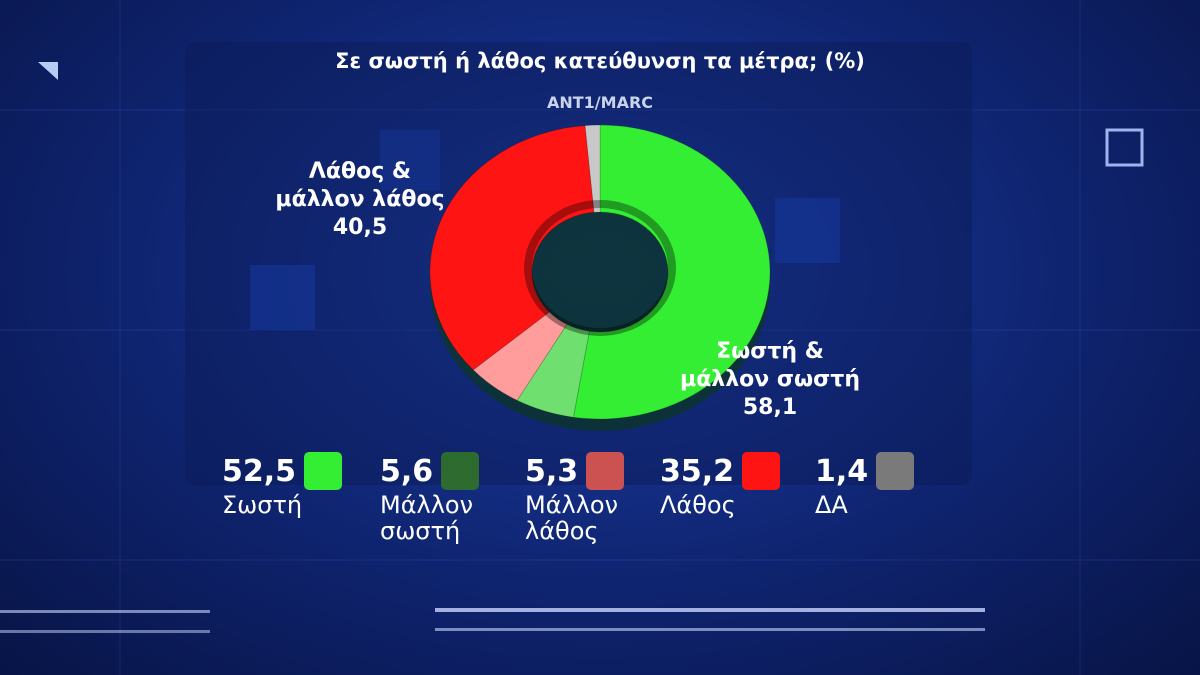 This screenshot has width=1200, height=675. I want to click on annotation-line: 40,5, so click(360, 227).